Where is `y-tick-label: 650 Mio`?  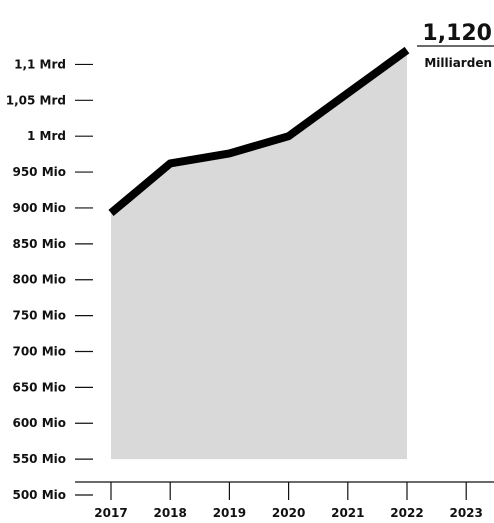 y-tick-label: 650 Mio is located at coordinates (39, 387).